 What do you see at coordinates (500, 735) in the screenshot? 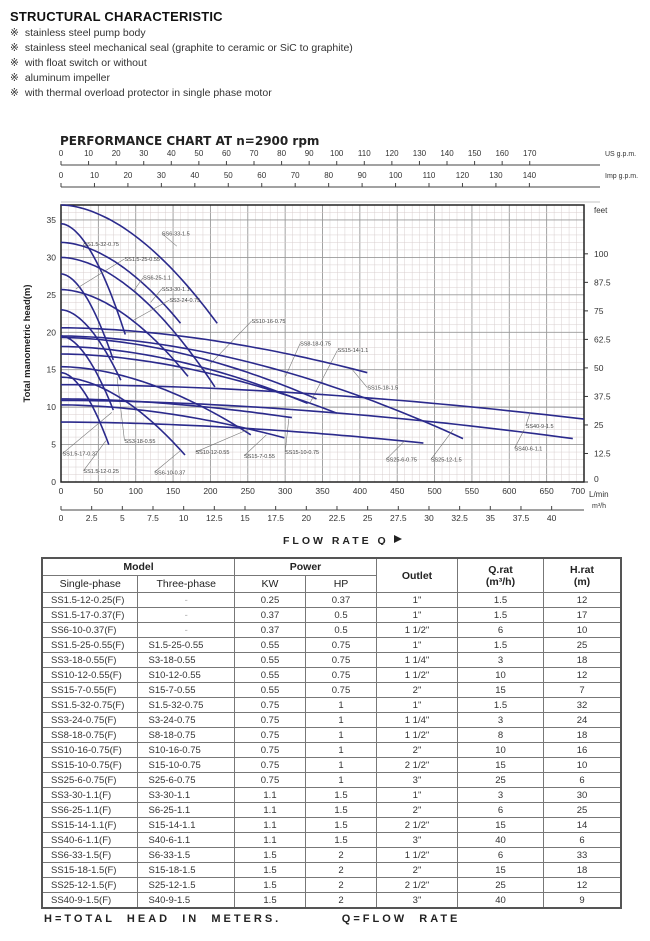
I see `q-rat-cell: 8` at bounding box center [500, 735].